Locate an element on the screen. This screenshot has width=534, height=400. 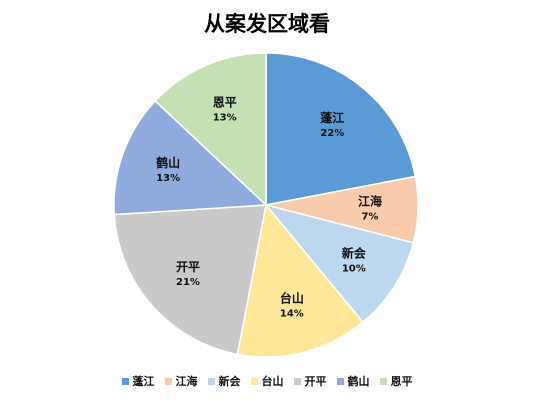
chart-title: 从案发区域看 is located at coordinates (267, 23).